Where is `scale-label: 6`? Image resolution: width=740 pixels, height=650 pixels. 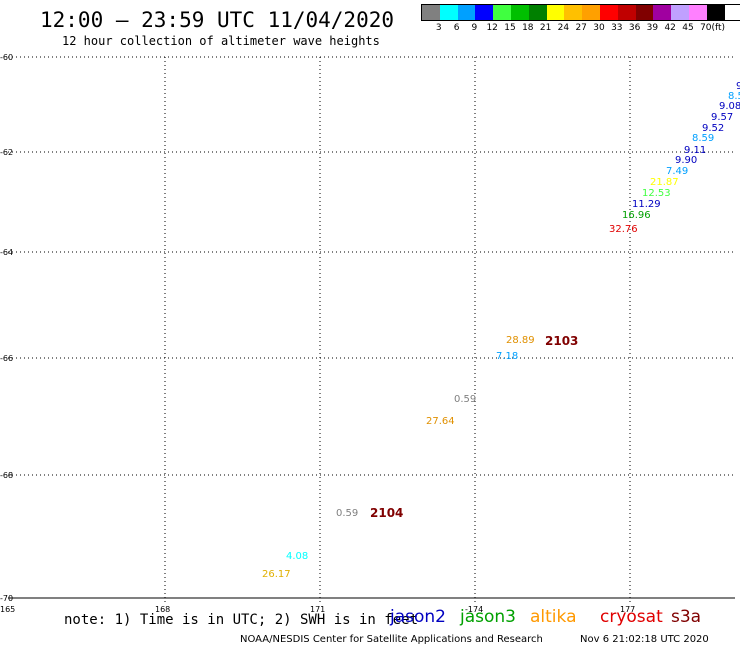 scale-label: 6 is located at coordinates (456, 28).